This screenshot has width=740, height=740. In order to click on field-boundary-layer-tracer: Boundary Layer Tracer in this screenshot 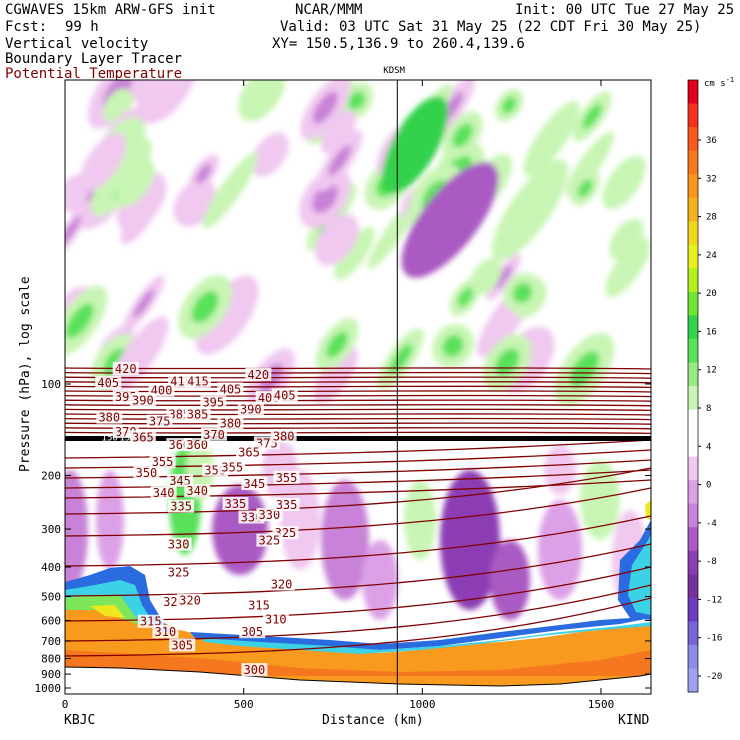, I will do `click(94, 59)`.